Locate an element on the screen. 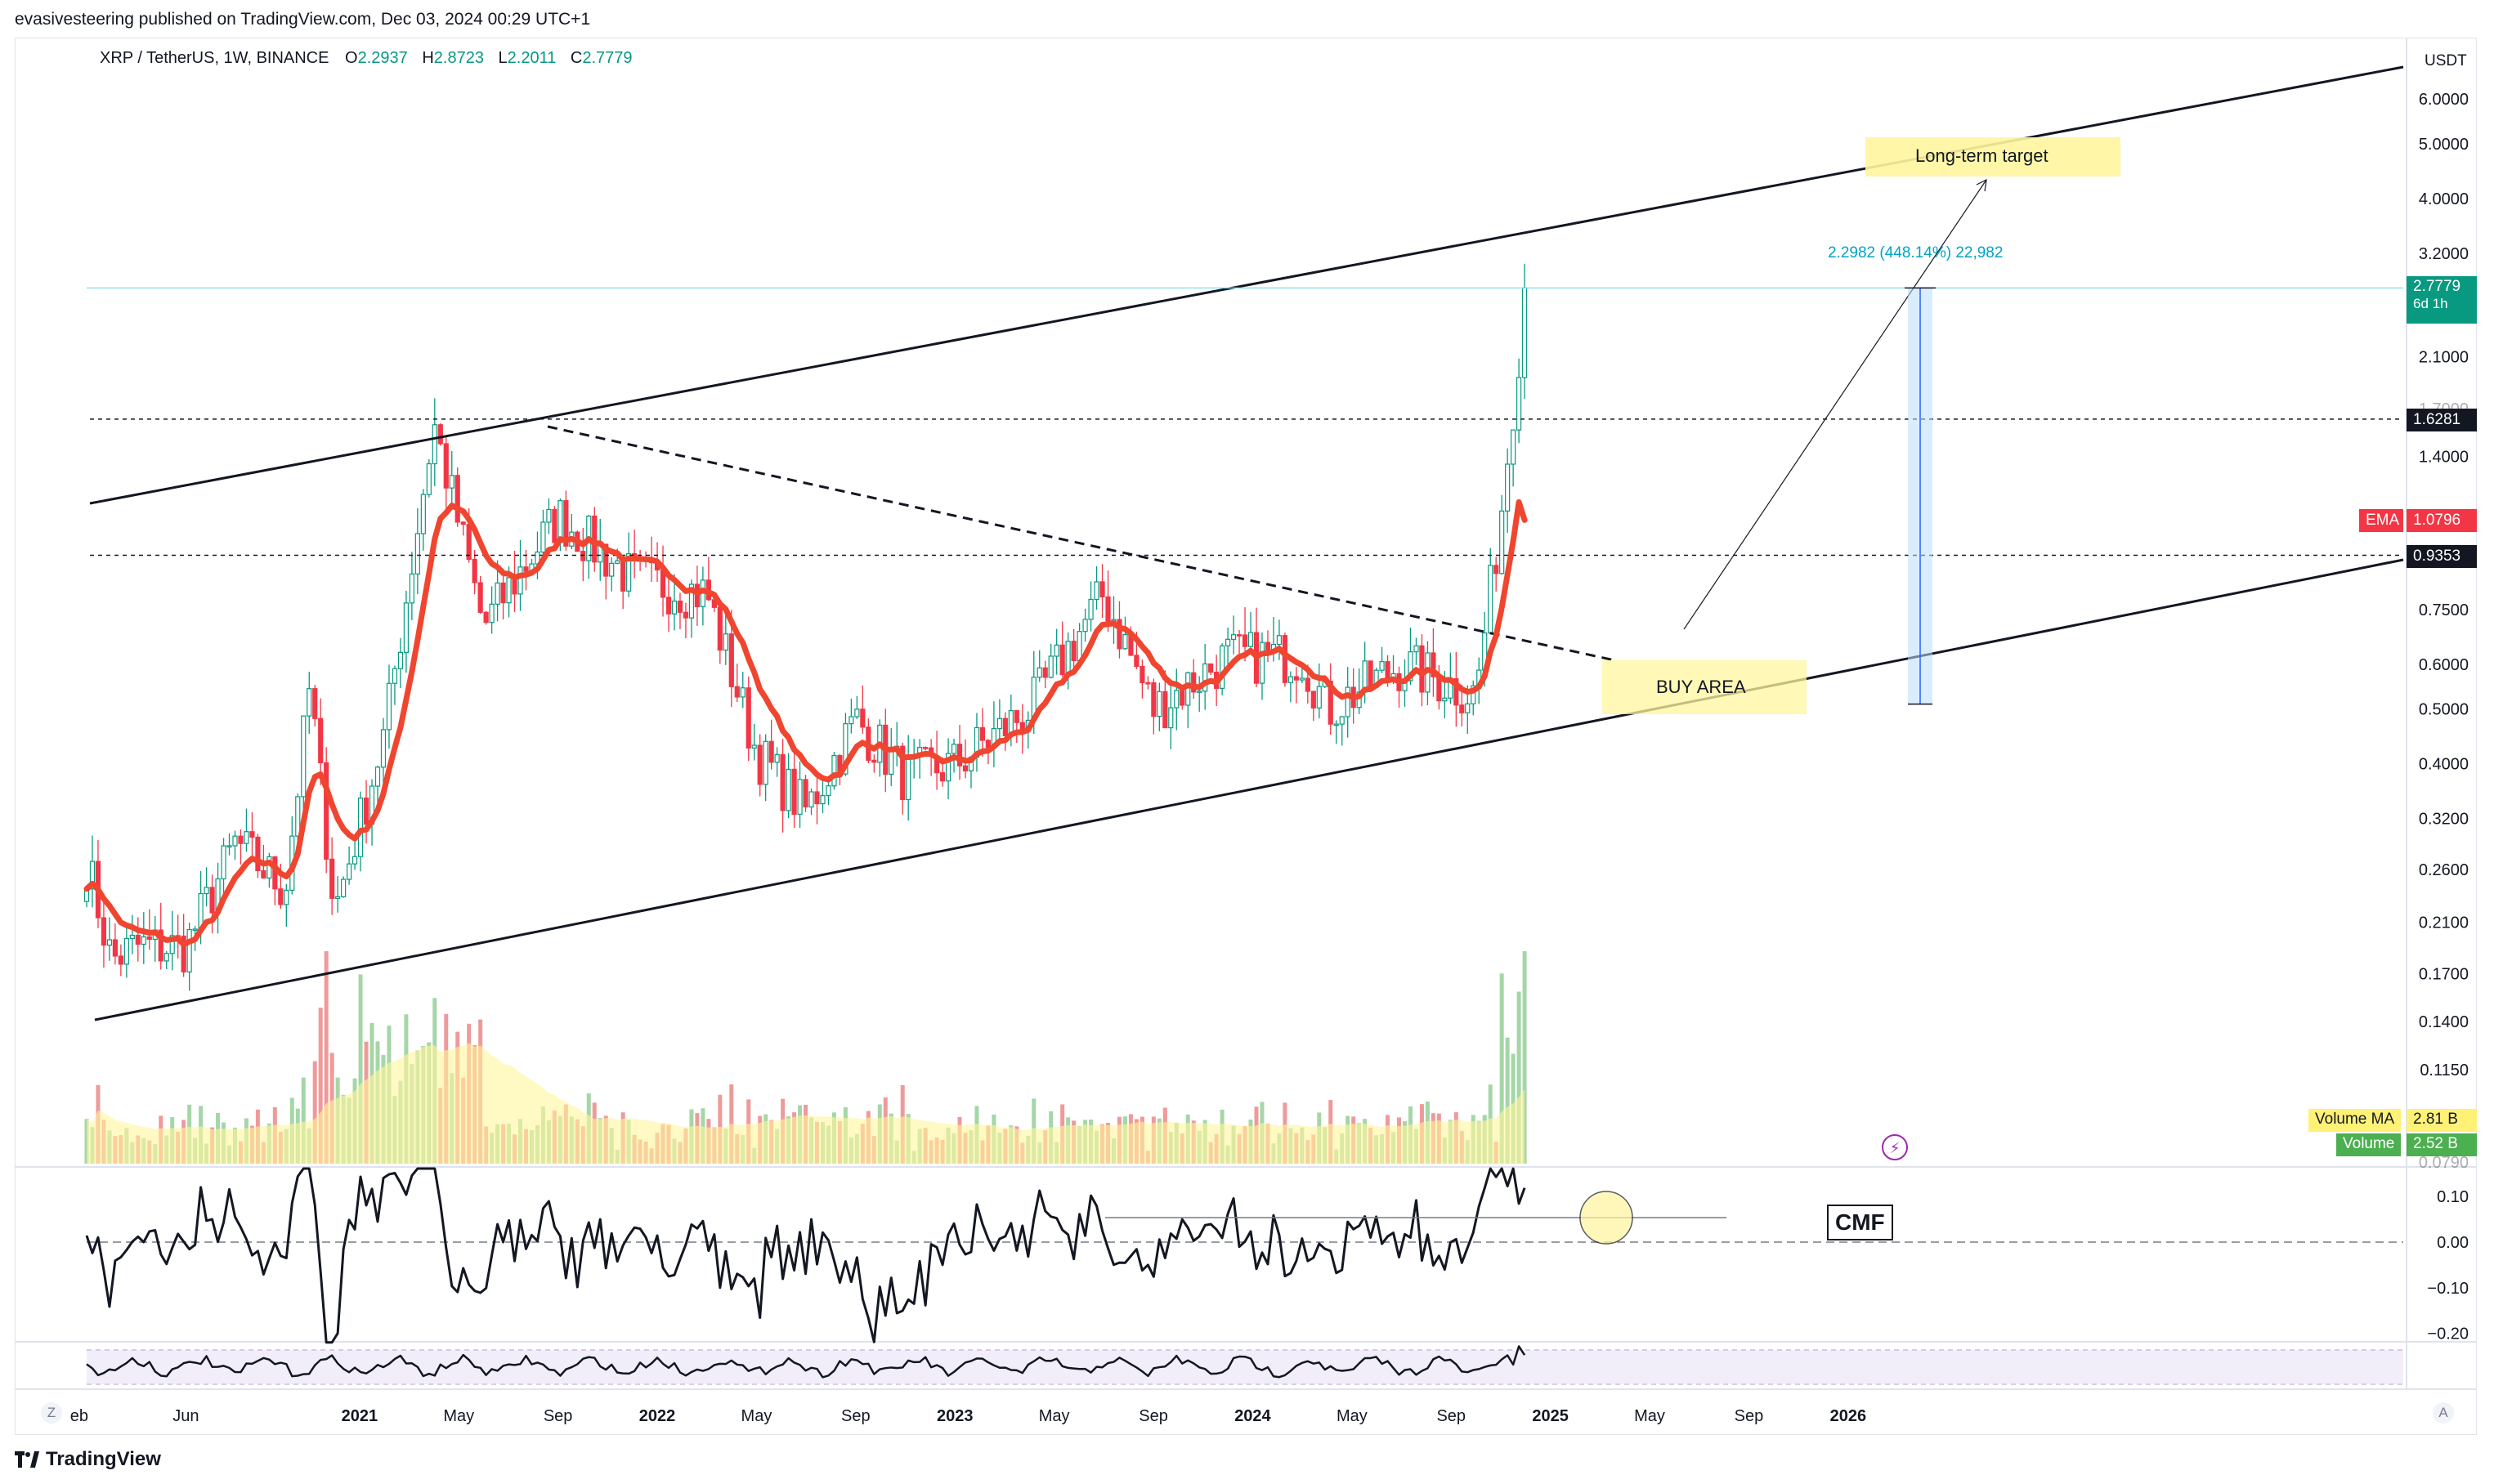 The width and height of the screenshot is (2494, 1484). volume-ma-area is located at coordinates (806, 1103).